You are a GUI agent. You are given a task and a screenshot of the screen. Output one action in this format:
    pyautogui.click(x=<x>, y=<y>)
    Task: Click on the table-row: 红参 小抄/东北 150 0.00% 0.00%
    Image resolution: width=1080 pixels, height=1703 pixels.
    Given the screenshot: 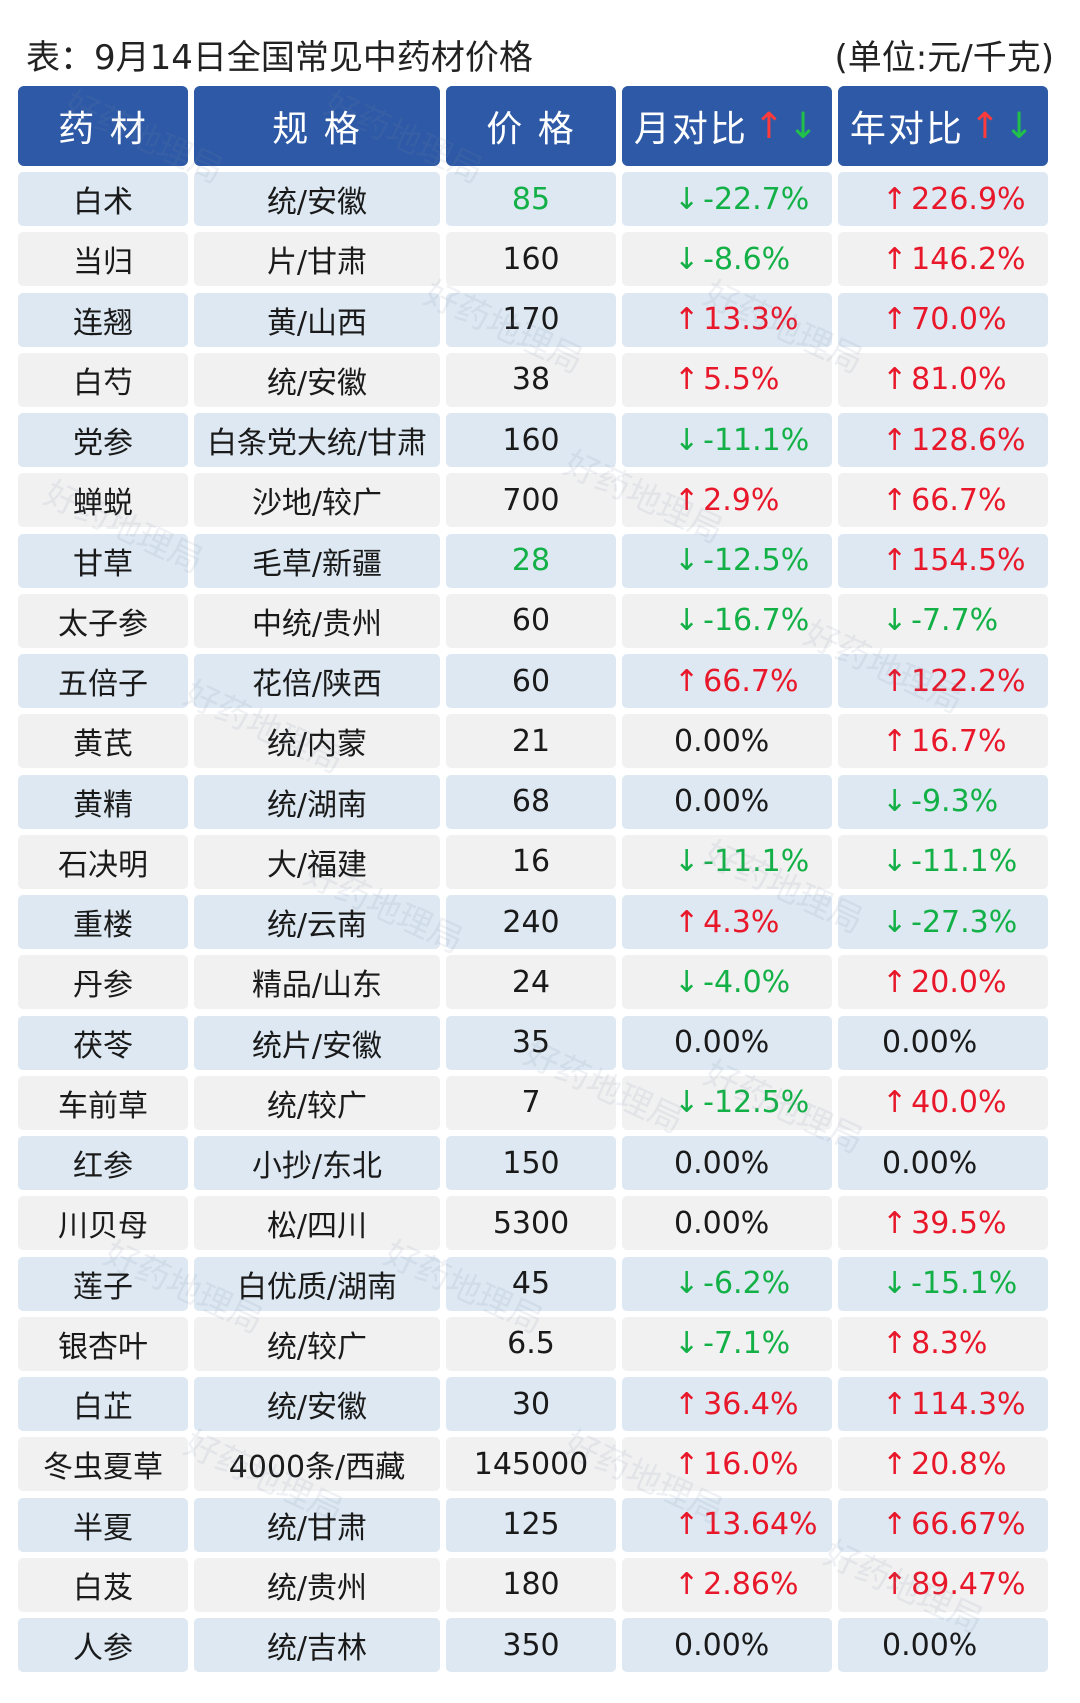 What is the action you would take?
    pyautogui.click(x=540, y=1163)
    